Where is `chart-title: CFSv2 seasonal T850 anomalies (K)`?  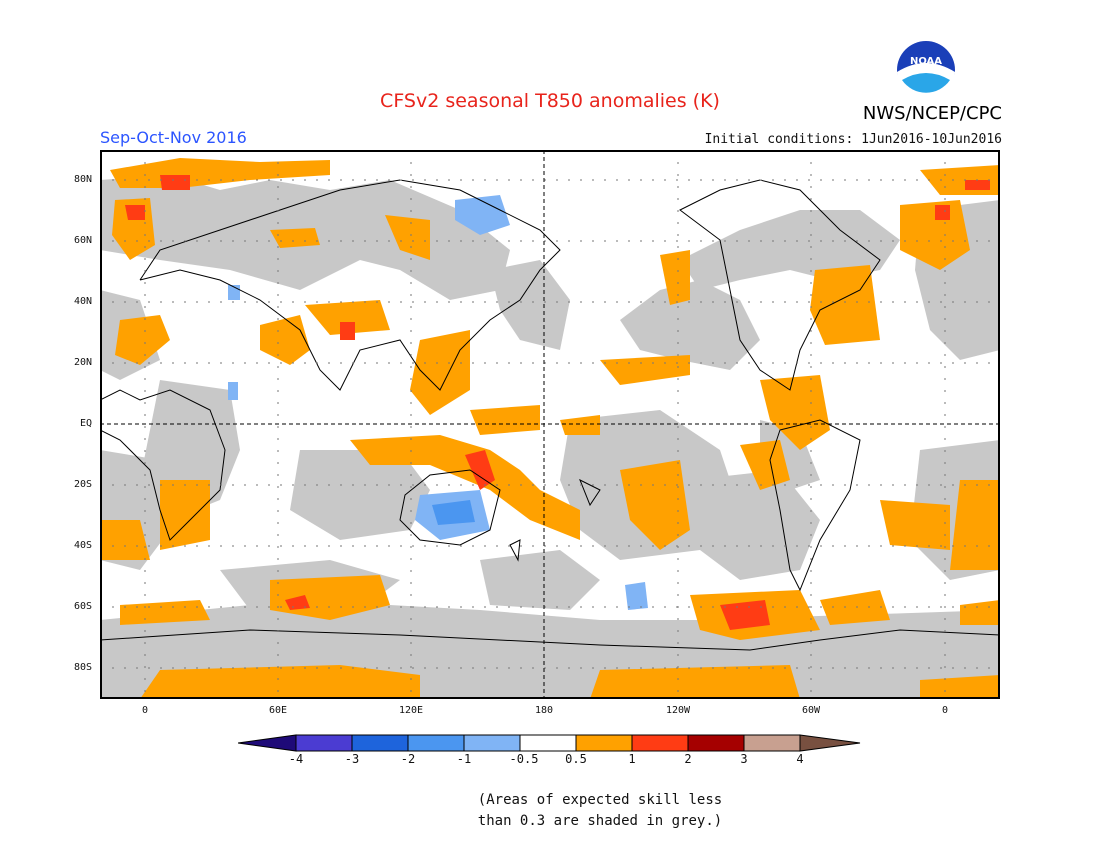 chart-title: CFSv2 seasonal T850 anomalies (K) is located at coordinates (550, 101).